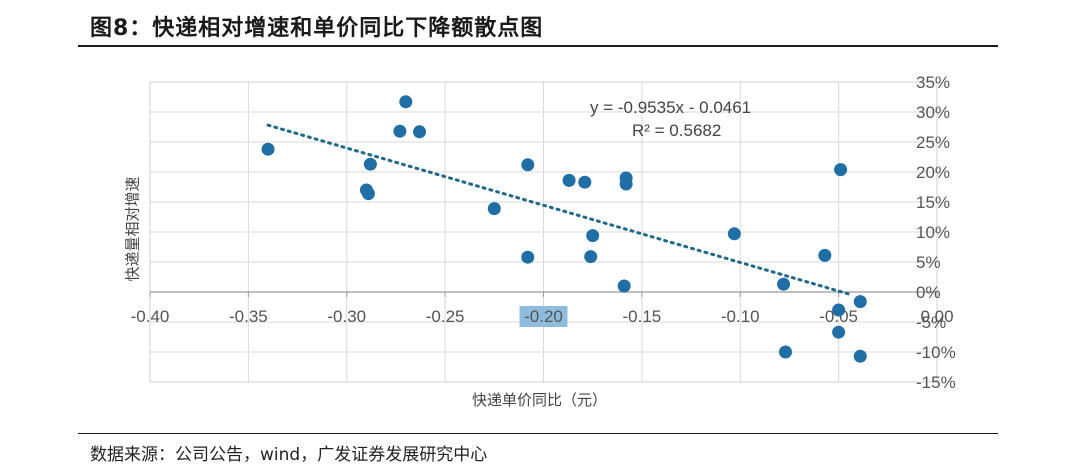  Describe the element at coordinates (676, 130) in the screenshot. I see `r-squared-label: R² = 0.5682` at that location.